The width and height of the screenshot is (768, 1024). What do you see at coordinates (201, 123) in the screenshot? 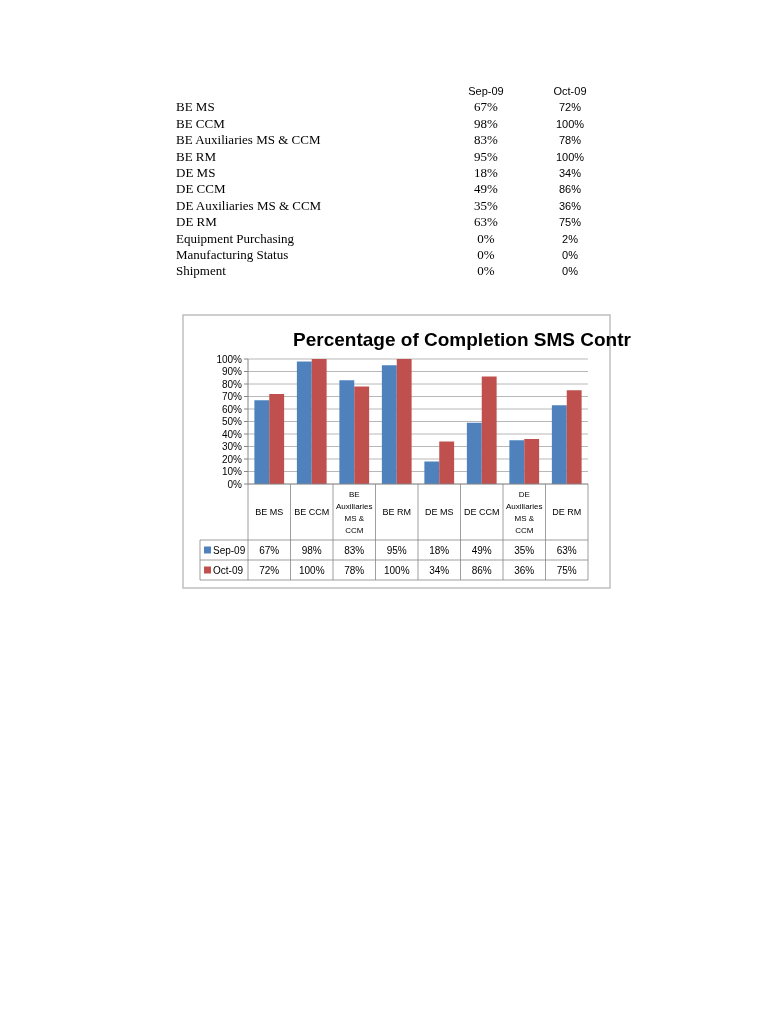
I see `category-label: BE CCM` at bounding box center [201, 123].